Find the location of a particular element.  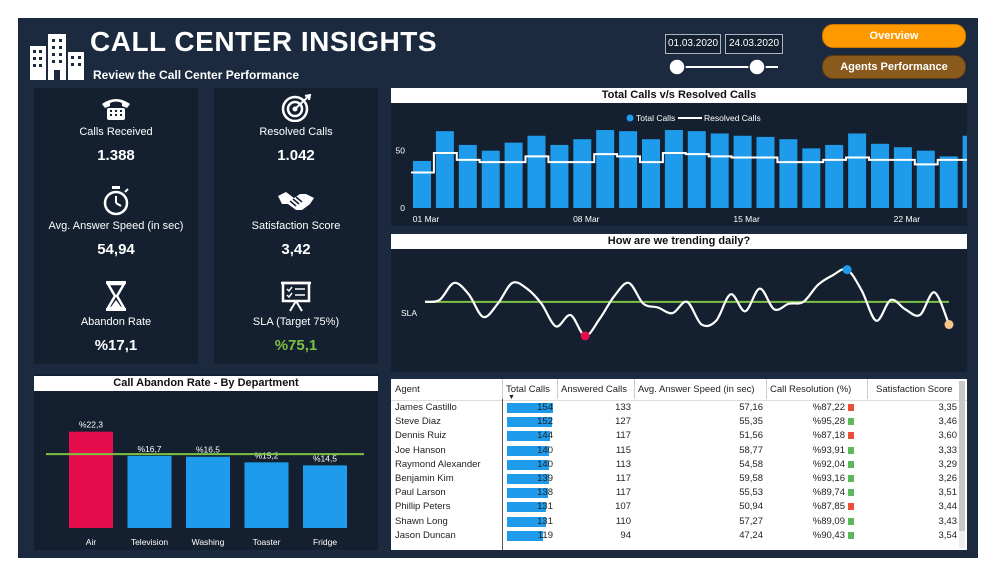

table-row: Raymond Alexander 140 113 54,58 %92,04 3,29 is located at coordinates (679, 465).